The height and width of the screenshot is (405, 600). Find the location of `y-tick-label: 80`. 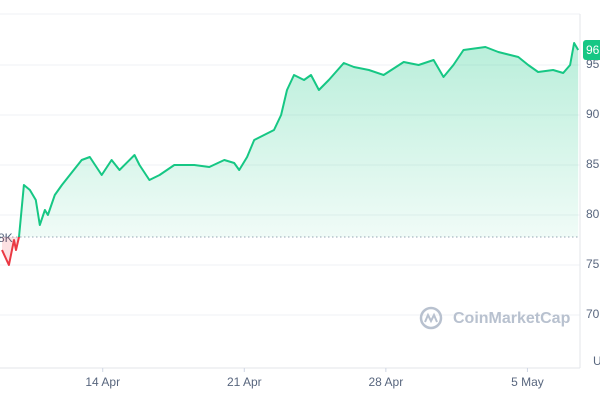

y-tick-label: 80 is located at coordinates (593, 214).